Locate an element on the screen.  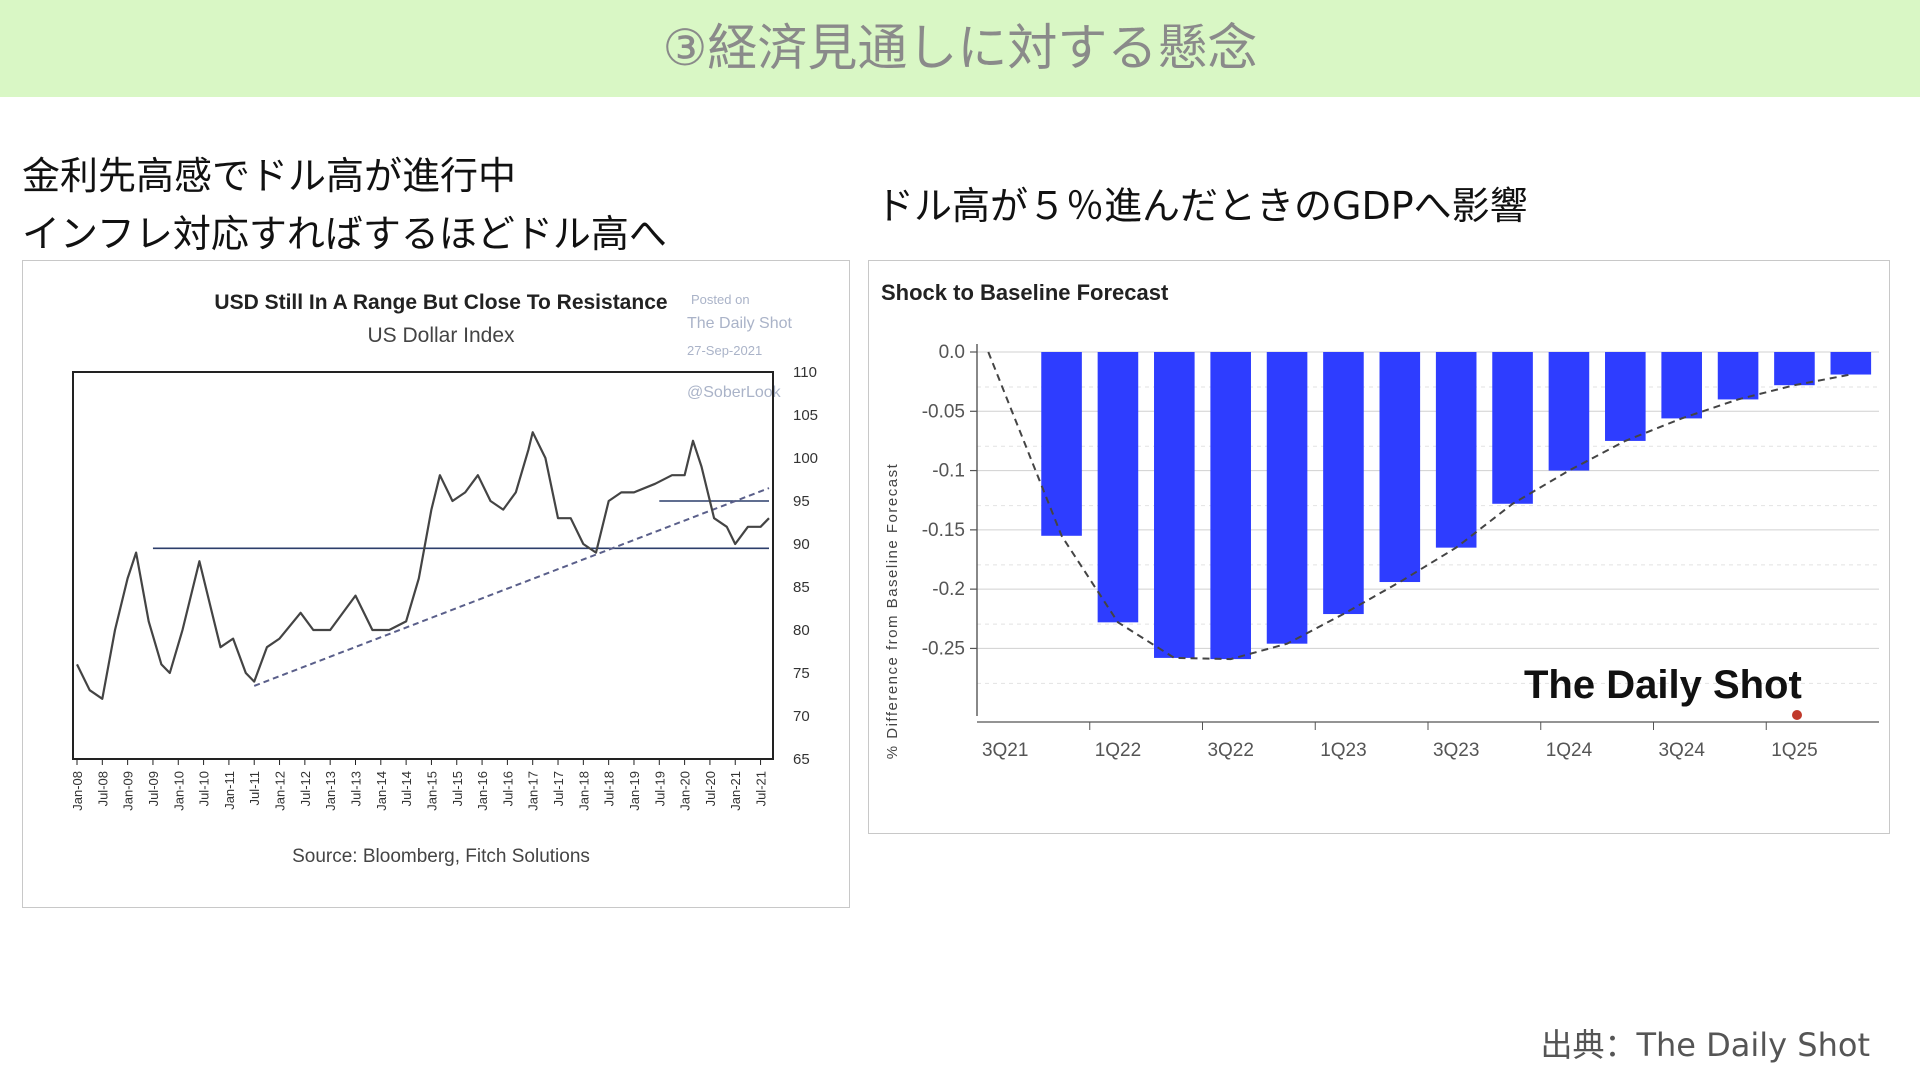
usd-y-tick-label: 110 is located at coordinates (805, 372).